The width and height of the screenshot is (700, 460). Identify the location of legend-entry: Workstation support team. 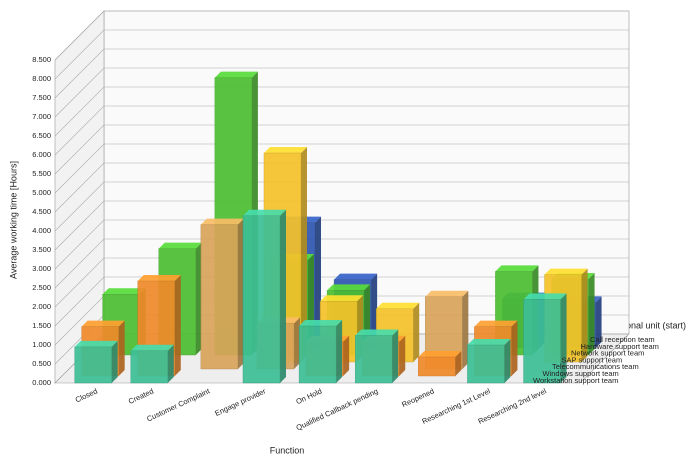
(575, 380).